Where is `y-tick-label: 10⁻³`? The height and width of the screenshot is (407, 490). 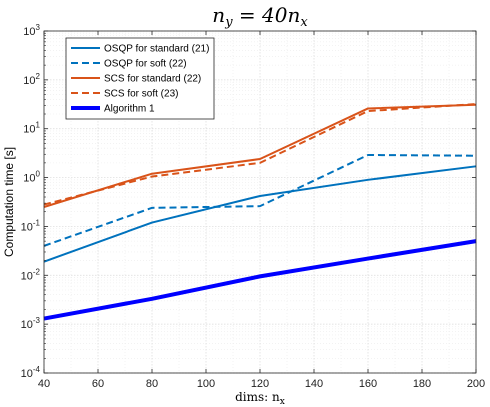
y-tick-label: 10⁻³ is located at coordinates (31, 323).